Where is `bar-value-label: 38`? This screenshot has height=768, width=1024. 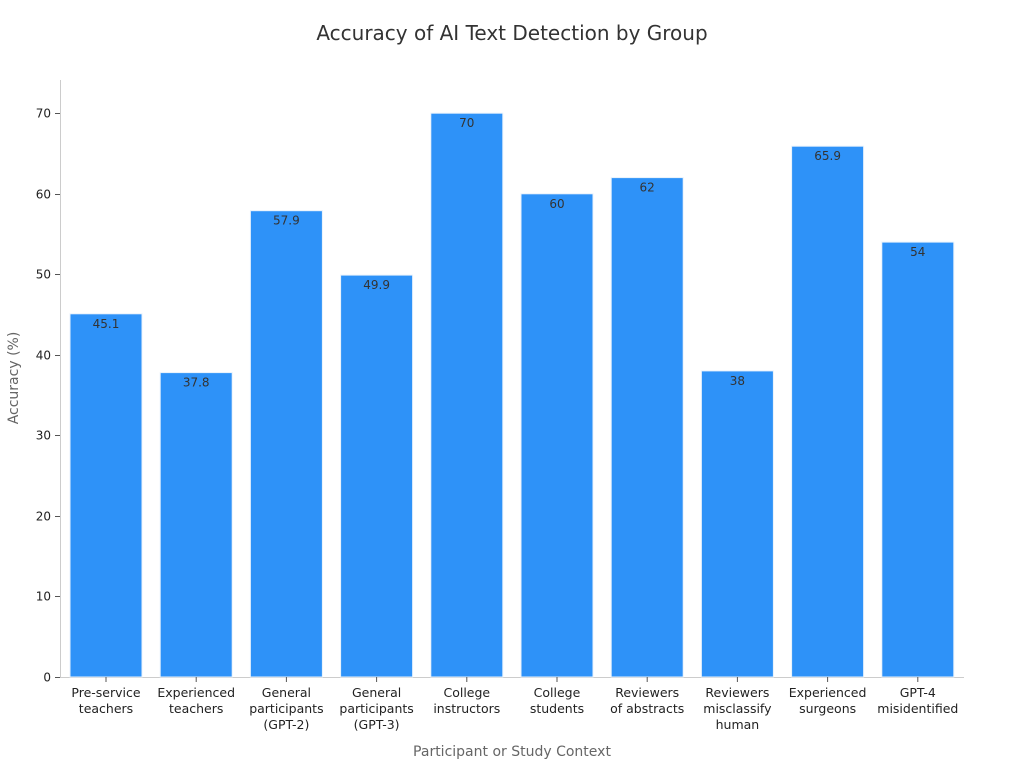 bar-value-label: 38 is located at coordinates (737, 381).